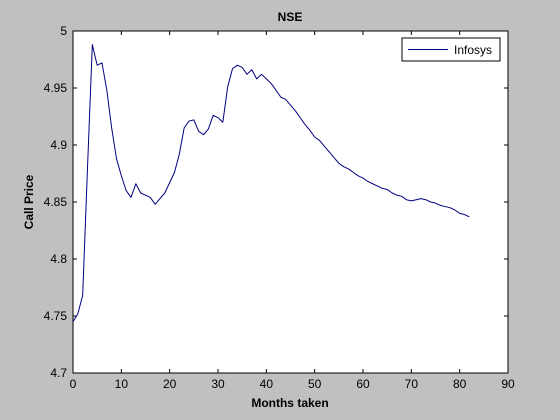 The image size is (560, 420). I want to click on legend: Infosys, so click(451, 49).